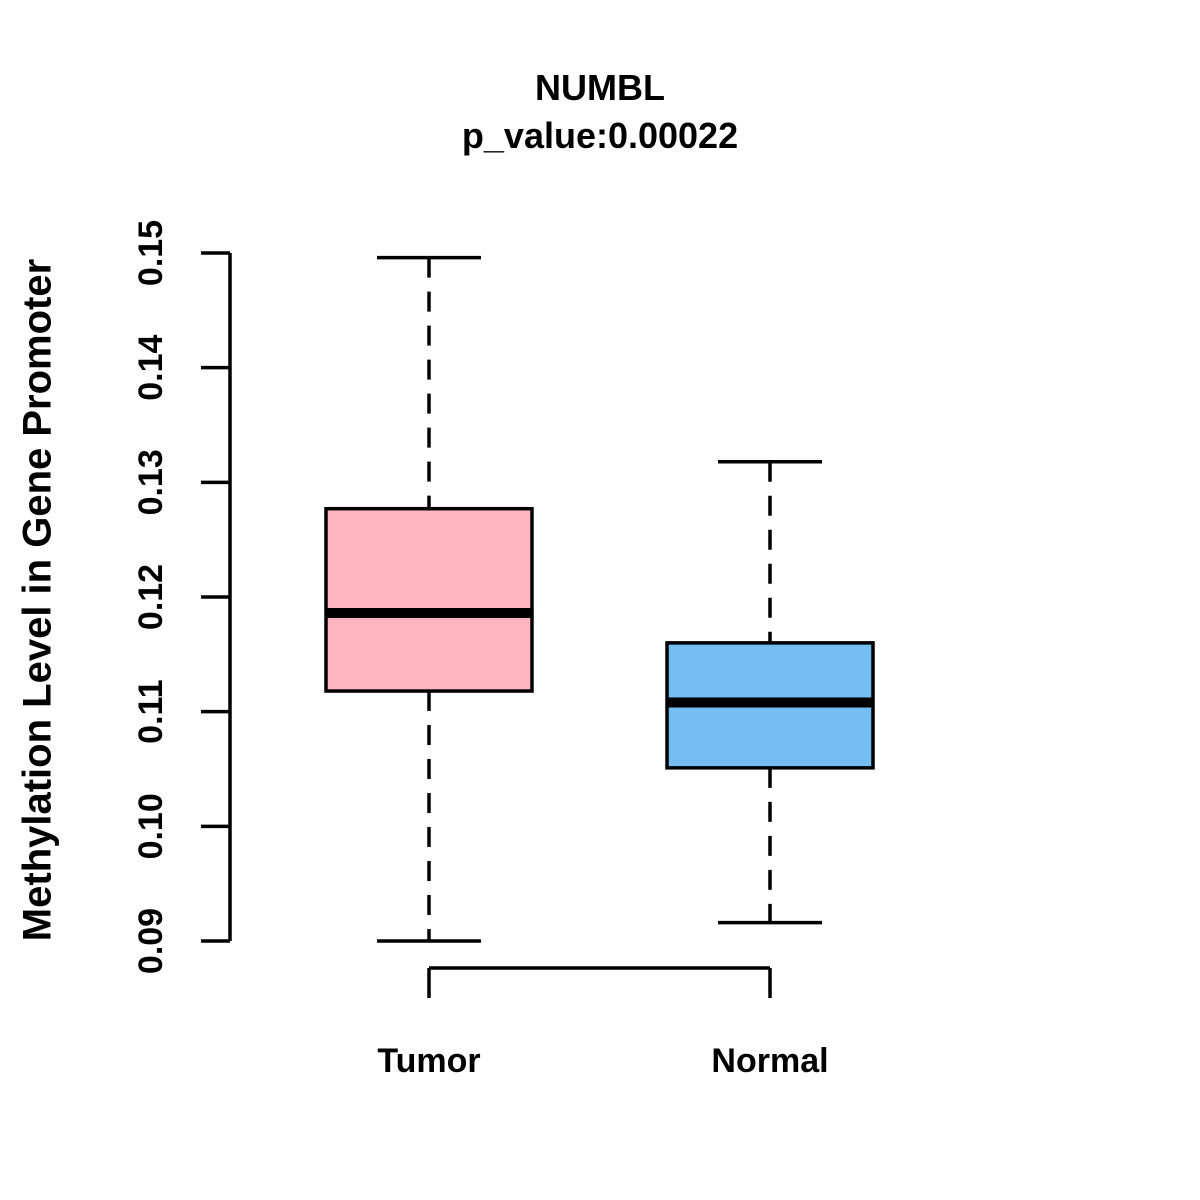  I want to click on y-axis-tick-label: 0.10, so click(151, 826).